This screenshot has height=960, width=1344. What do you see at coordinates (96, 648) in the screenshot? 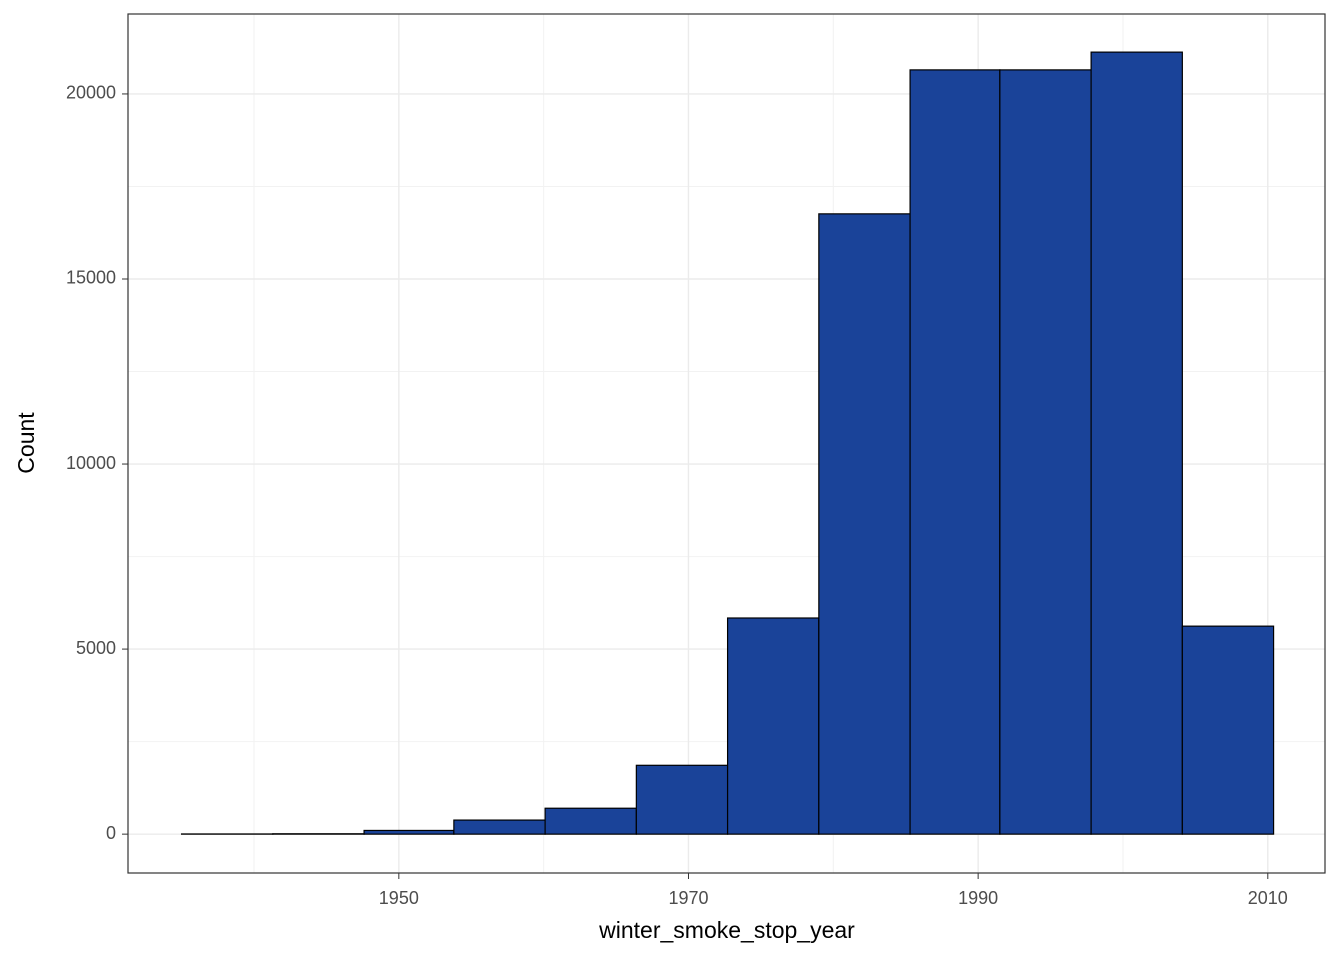
I see `y-tick-label: 5000` at bounding box center [96, 648].